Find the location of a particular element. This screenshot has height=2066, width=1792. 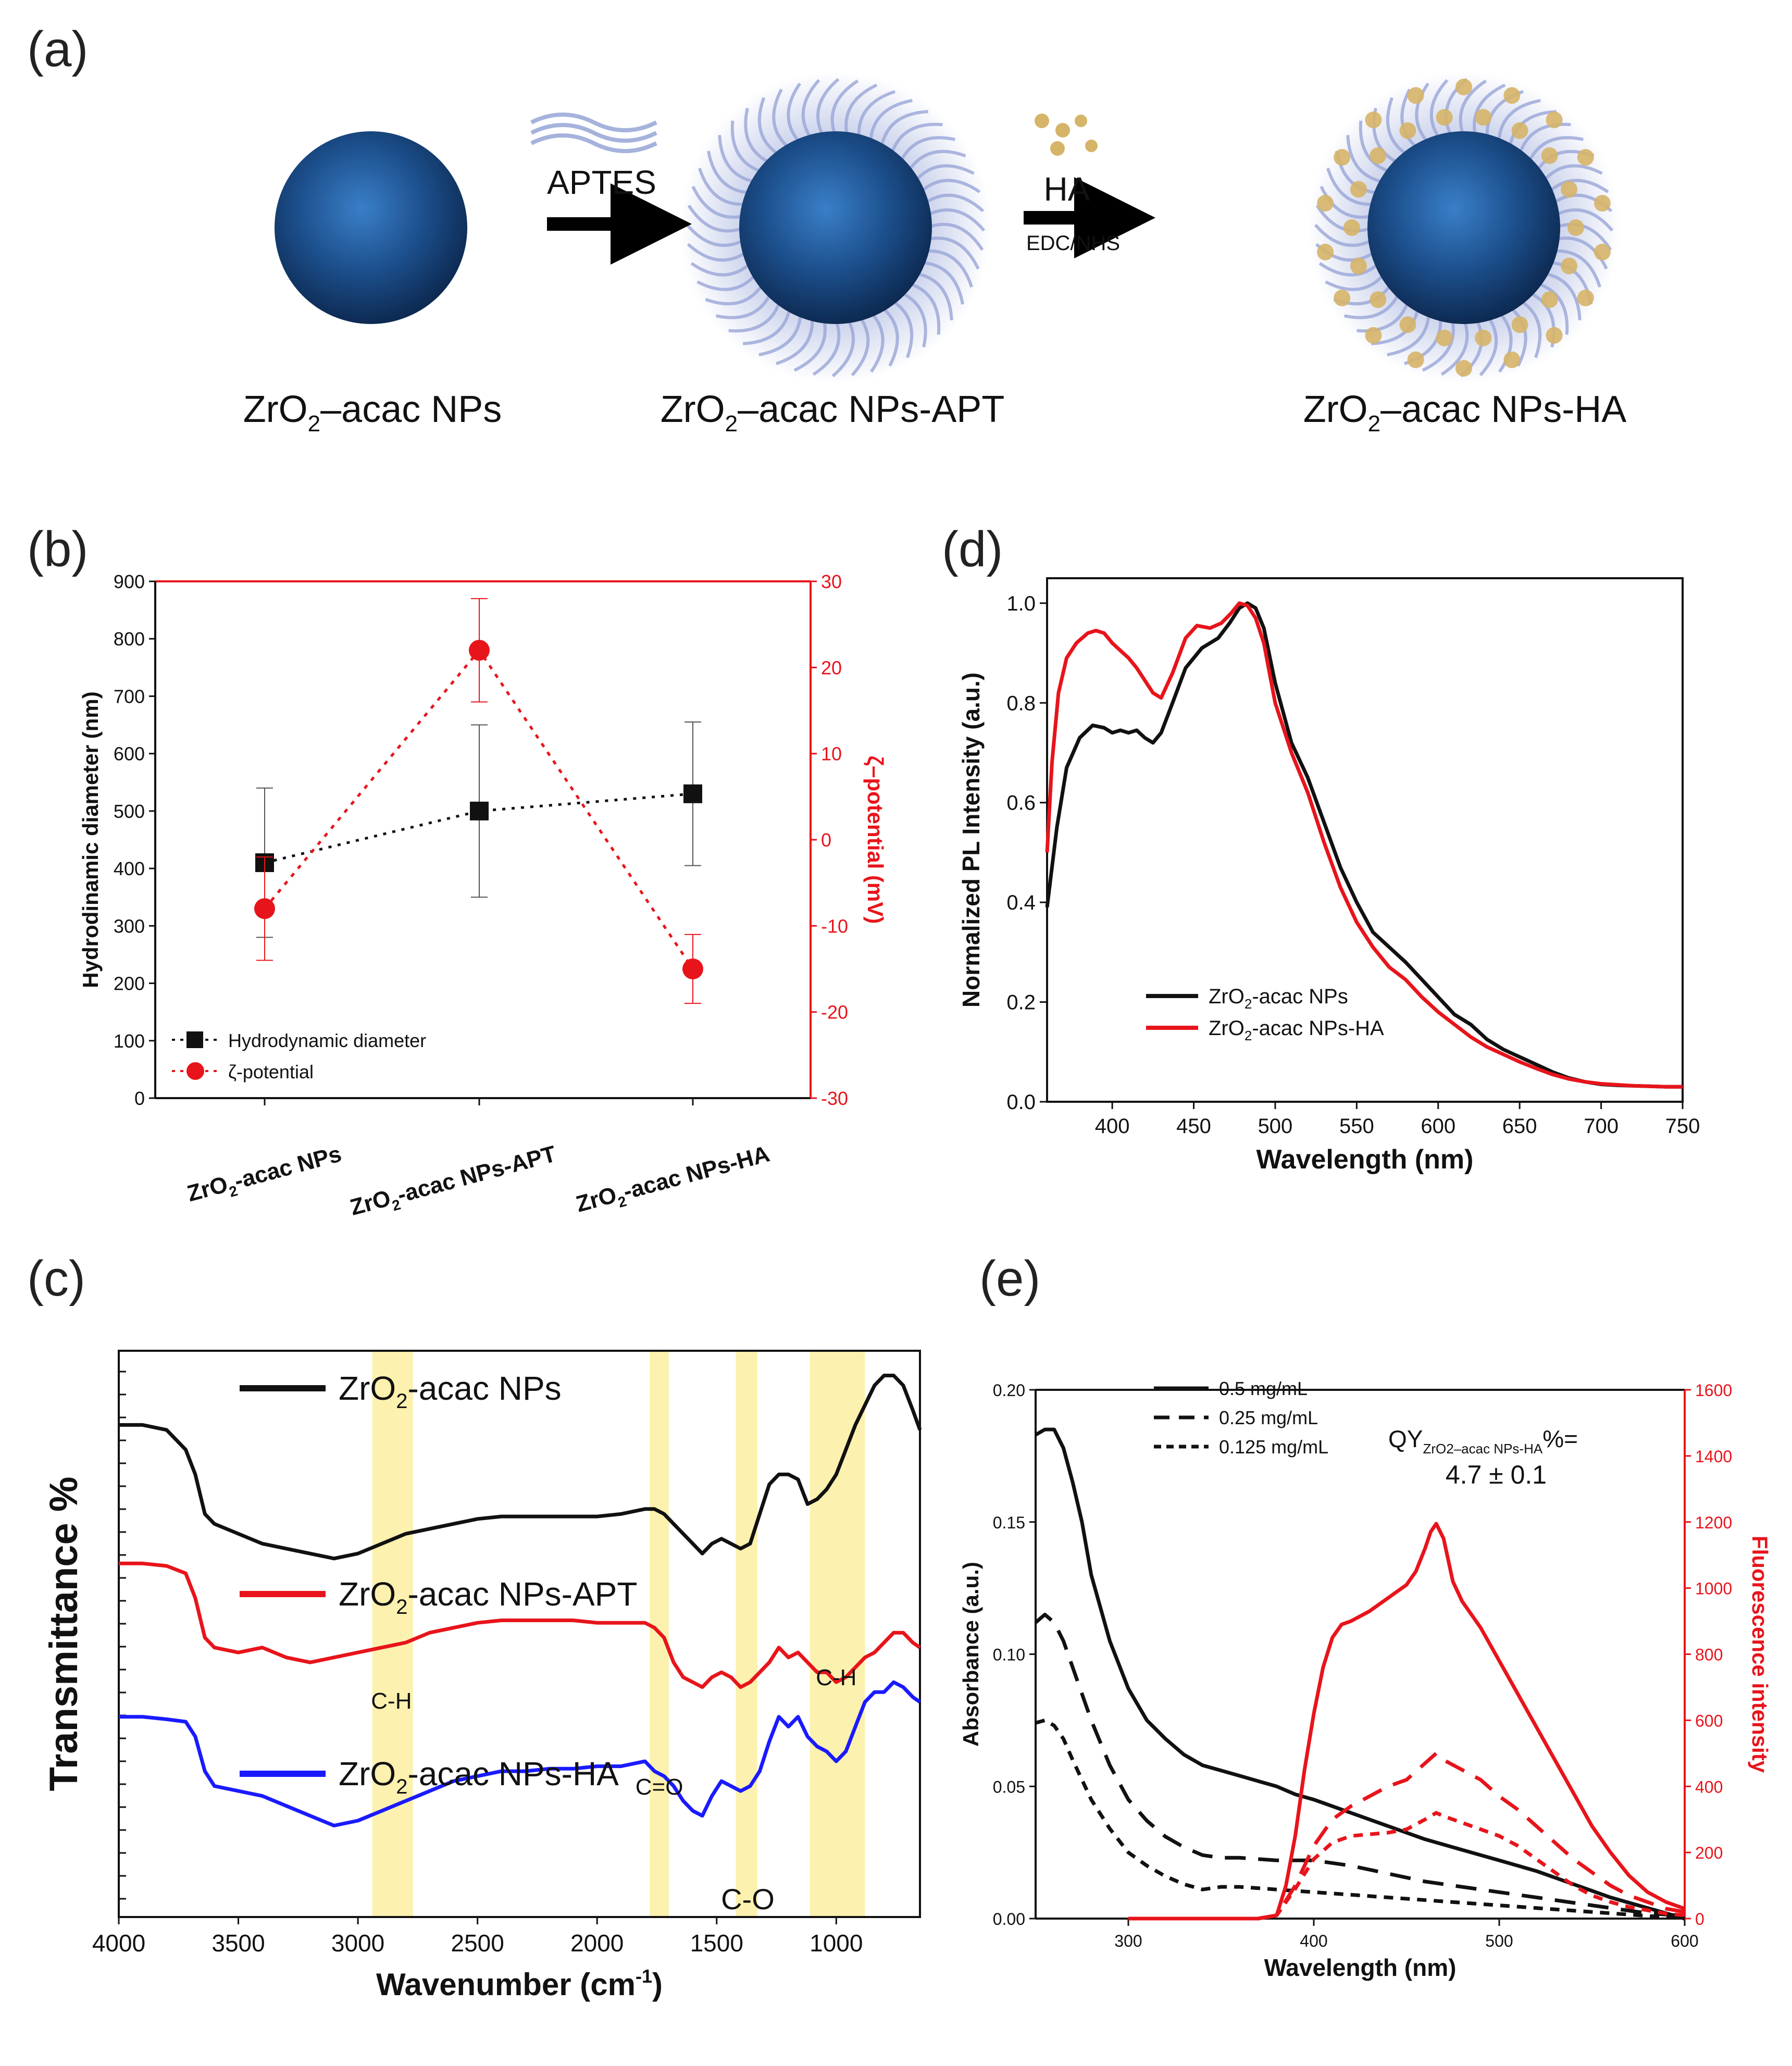

x-tick-label: 650 is located at coordinates (1519, 1126).